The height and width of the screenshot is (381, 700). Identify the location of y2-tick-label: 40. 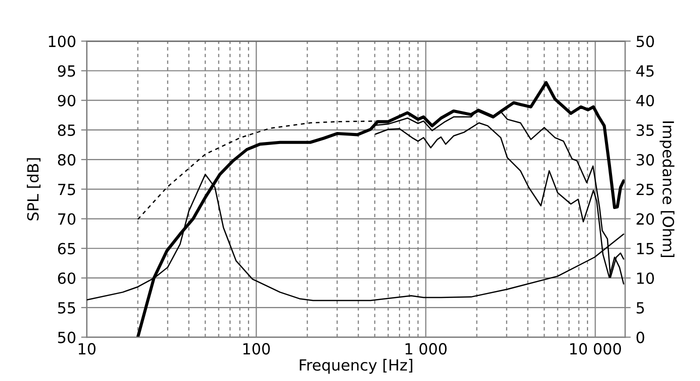
(645, 100).